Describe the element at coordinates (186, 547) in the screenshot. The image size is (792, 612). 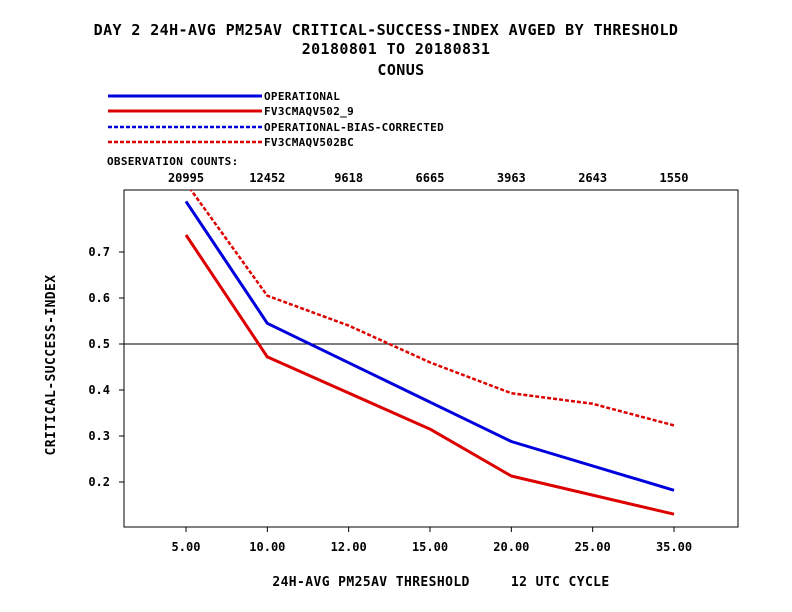
I see `x-tick-label: 5.00` at that location.